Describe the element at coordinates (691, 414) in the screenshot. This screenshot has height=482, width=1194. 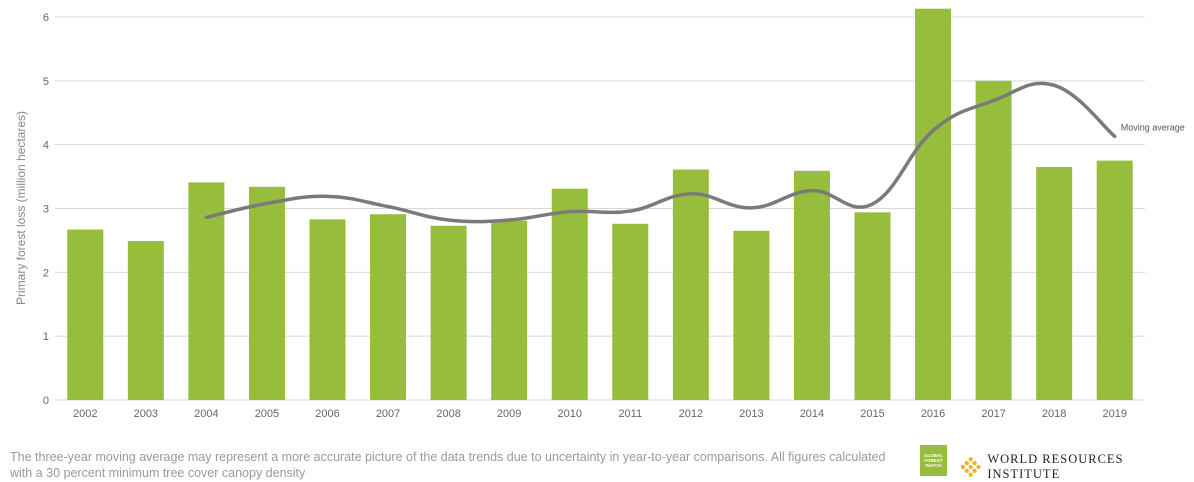
I see `x-tick-label: 2012` at that location.